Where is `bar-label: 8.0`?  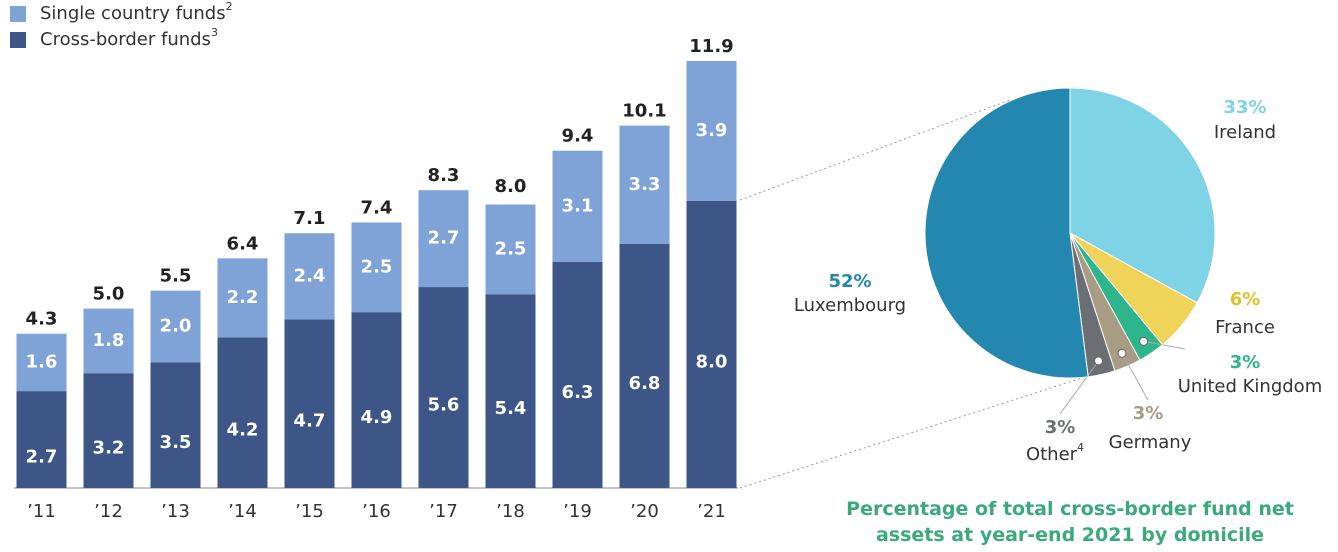
bar-label: 8.0 is located at coordinates (712, 361).